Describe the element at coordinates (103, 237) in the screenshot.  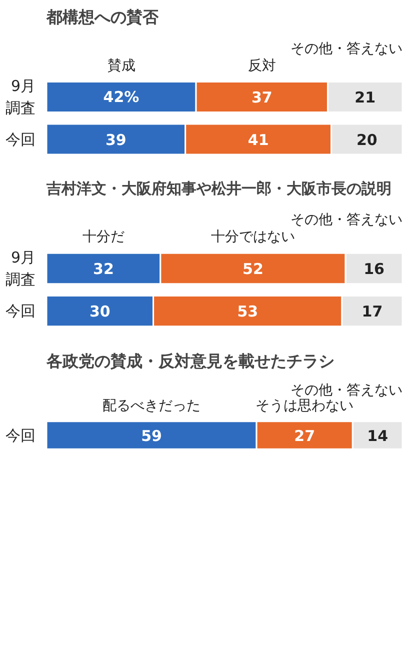
I see `series-label: 十分だ` at that location.